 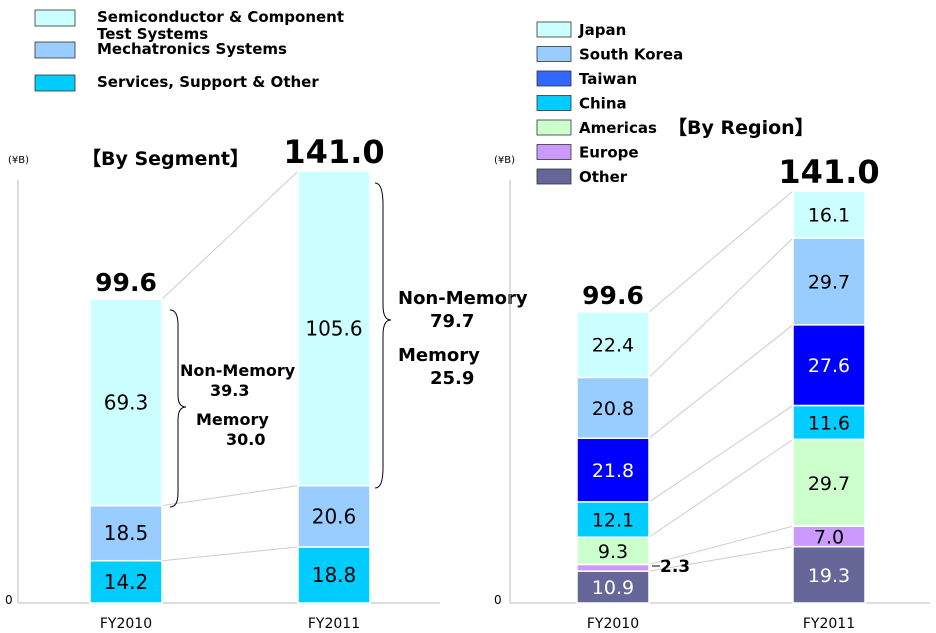 I want to click on segment-legend-swatch-services-support-other, so click(x=55, y=83).